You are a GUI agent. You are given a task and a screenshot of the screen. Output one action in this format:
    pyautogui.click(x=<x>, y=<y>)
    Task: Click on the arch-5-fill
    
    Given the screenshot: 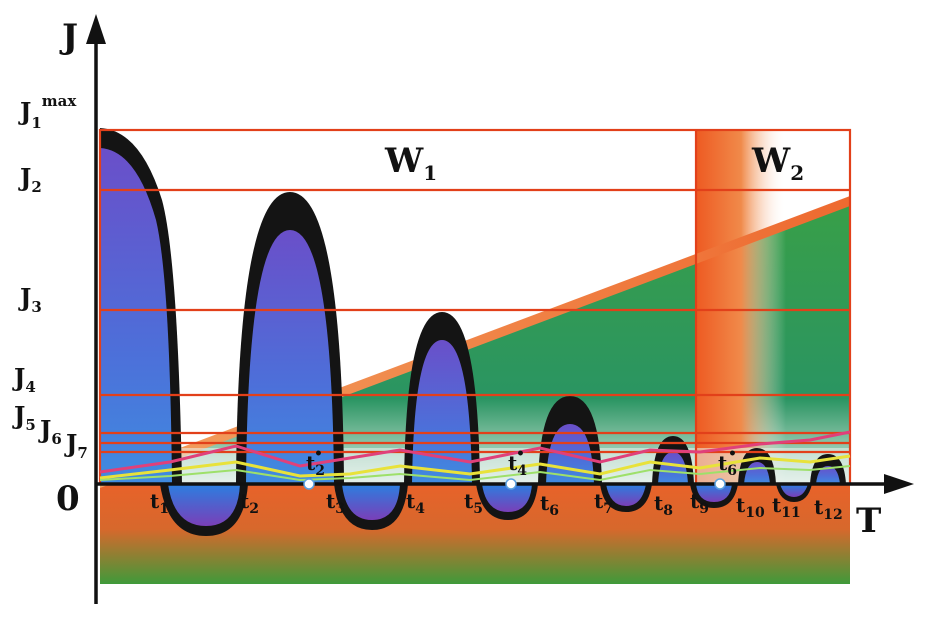 What is the action you would take?
    pyautogui.click(x=673, y=468)
    